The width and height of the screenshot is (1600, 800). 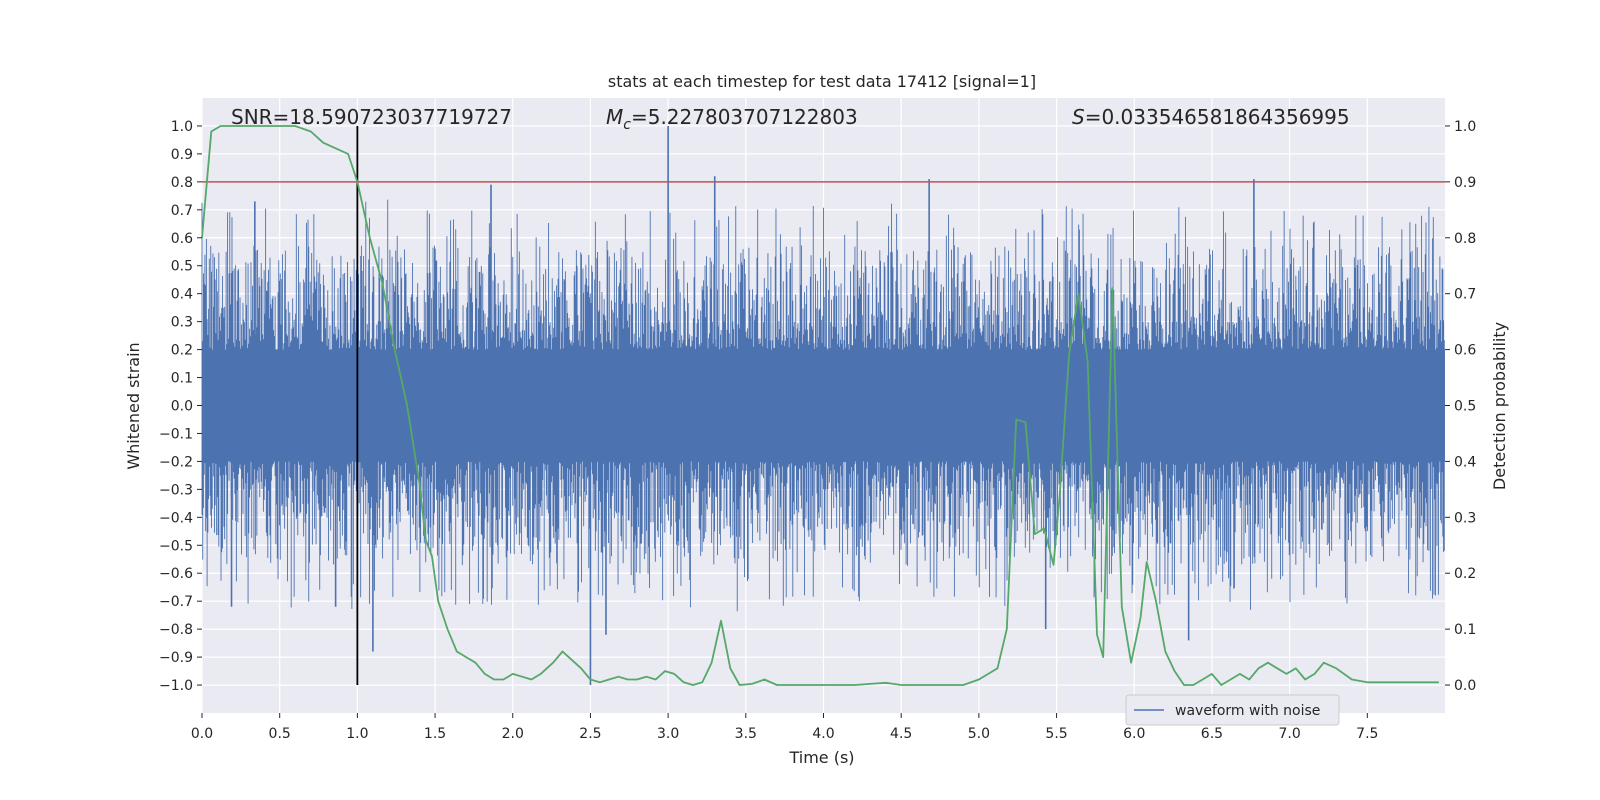 What do you see at coordinates (1465, 574) in the screenshot?
I see `y2-tick-label: 0.2` at bounding box center [1465, 574].